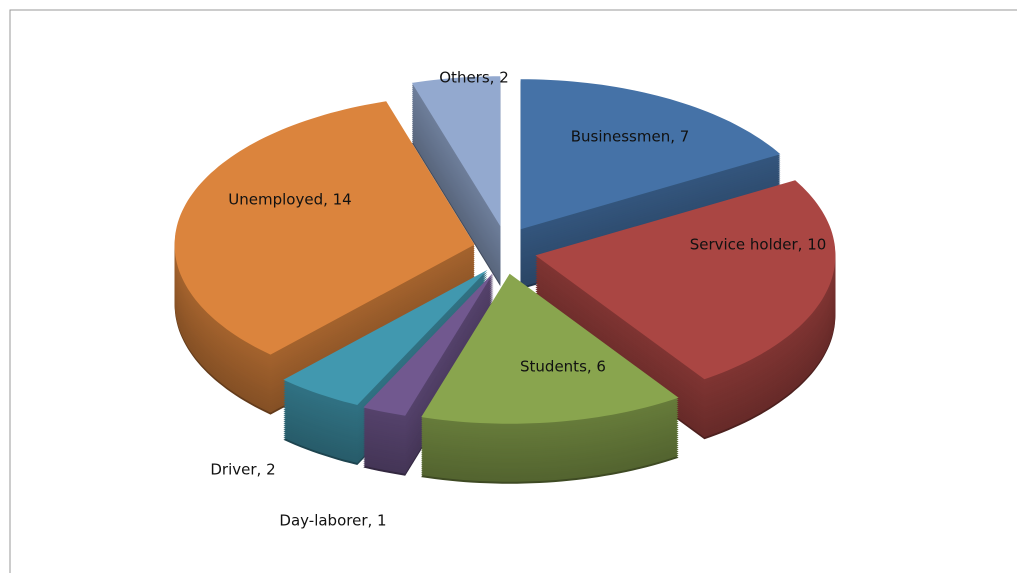 The height and width of the screenshot is (573, 1017). I want to click on data-label: Students, 6, so click(563, 367).